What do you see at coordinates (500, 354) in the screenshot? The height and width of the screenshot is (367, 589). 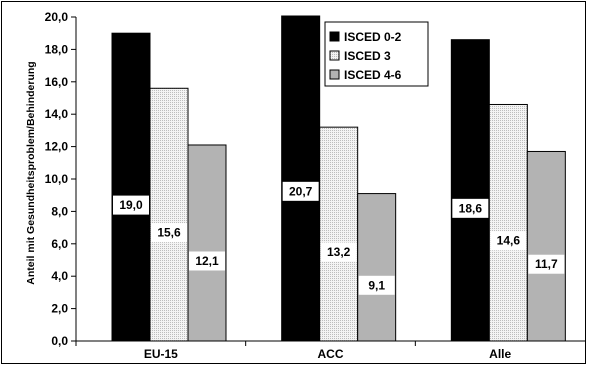 I see `category-label: Alle` at bounding box center [500, 354].